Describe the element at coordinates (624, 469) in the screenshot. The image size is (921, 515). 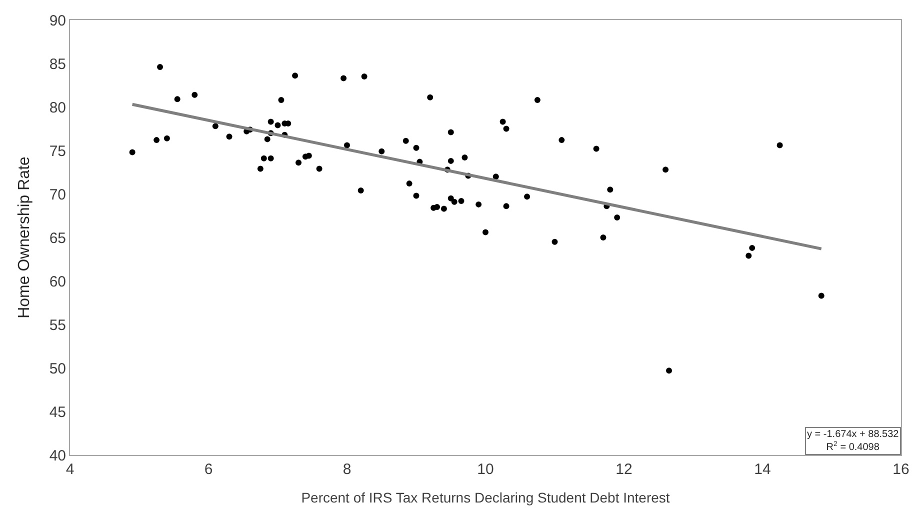
I see `x-tick-label: 12` at that location.